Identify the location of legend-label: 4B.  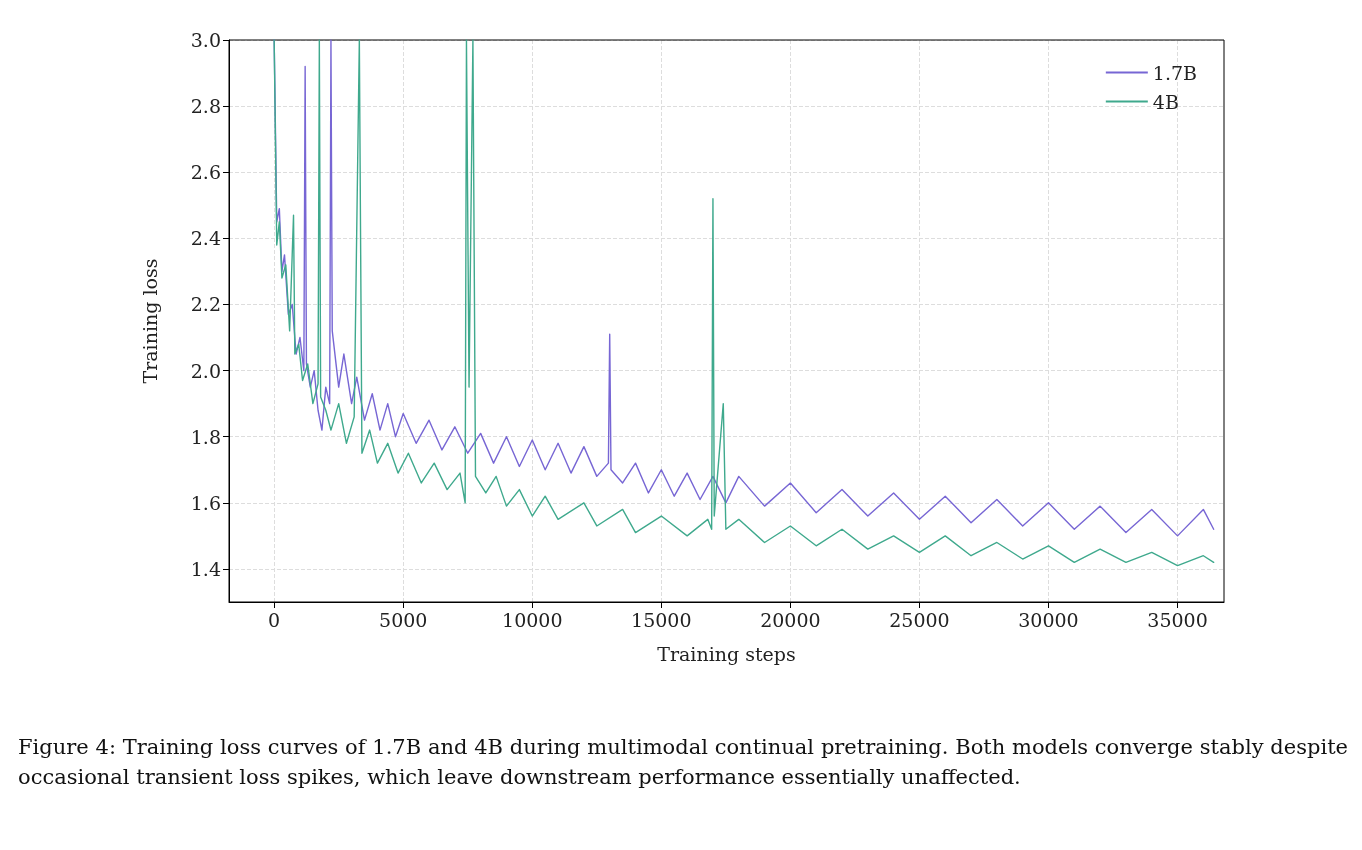
(1165, 101).